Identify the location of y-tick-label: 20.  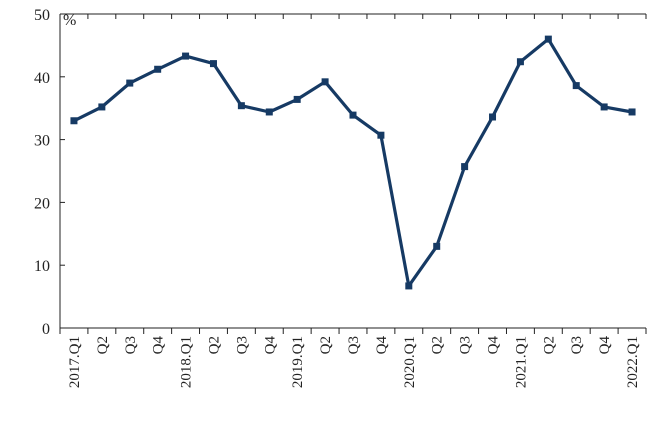
(42, 203).